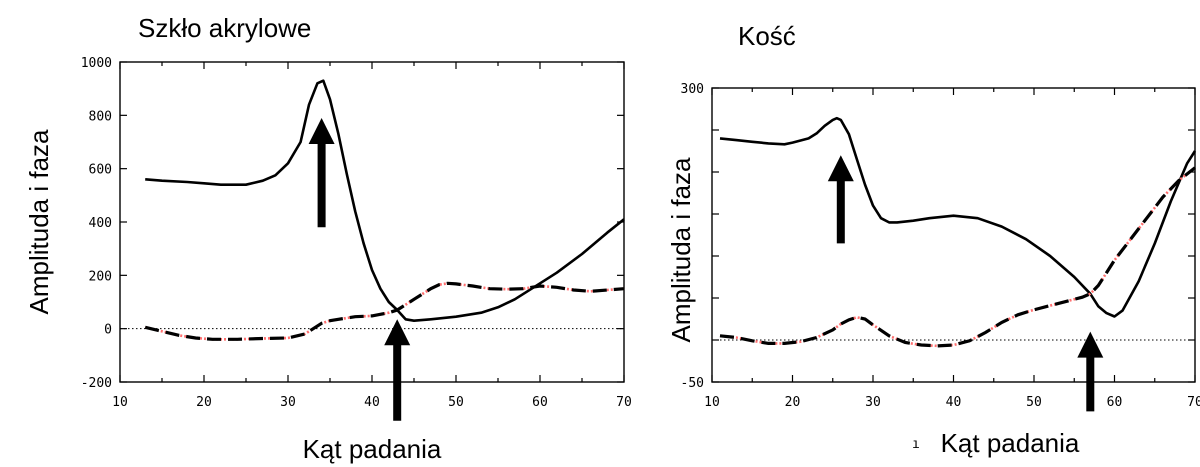 The image size is (1200, 467). Describe the element at coordinates (100, 223) in the screenshot. I see `y-tick-label: 400` at that location.